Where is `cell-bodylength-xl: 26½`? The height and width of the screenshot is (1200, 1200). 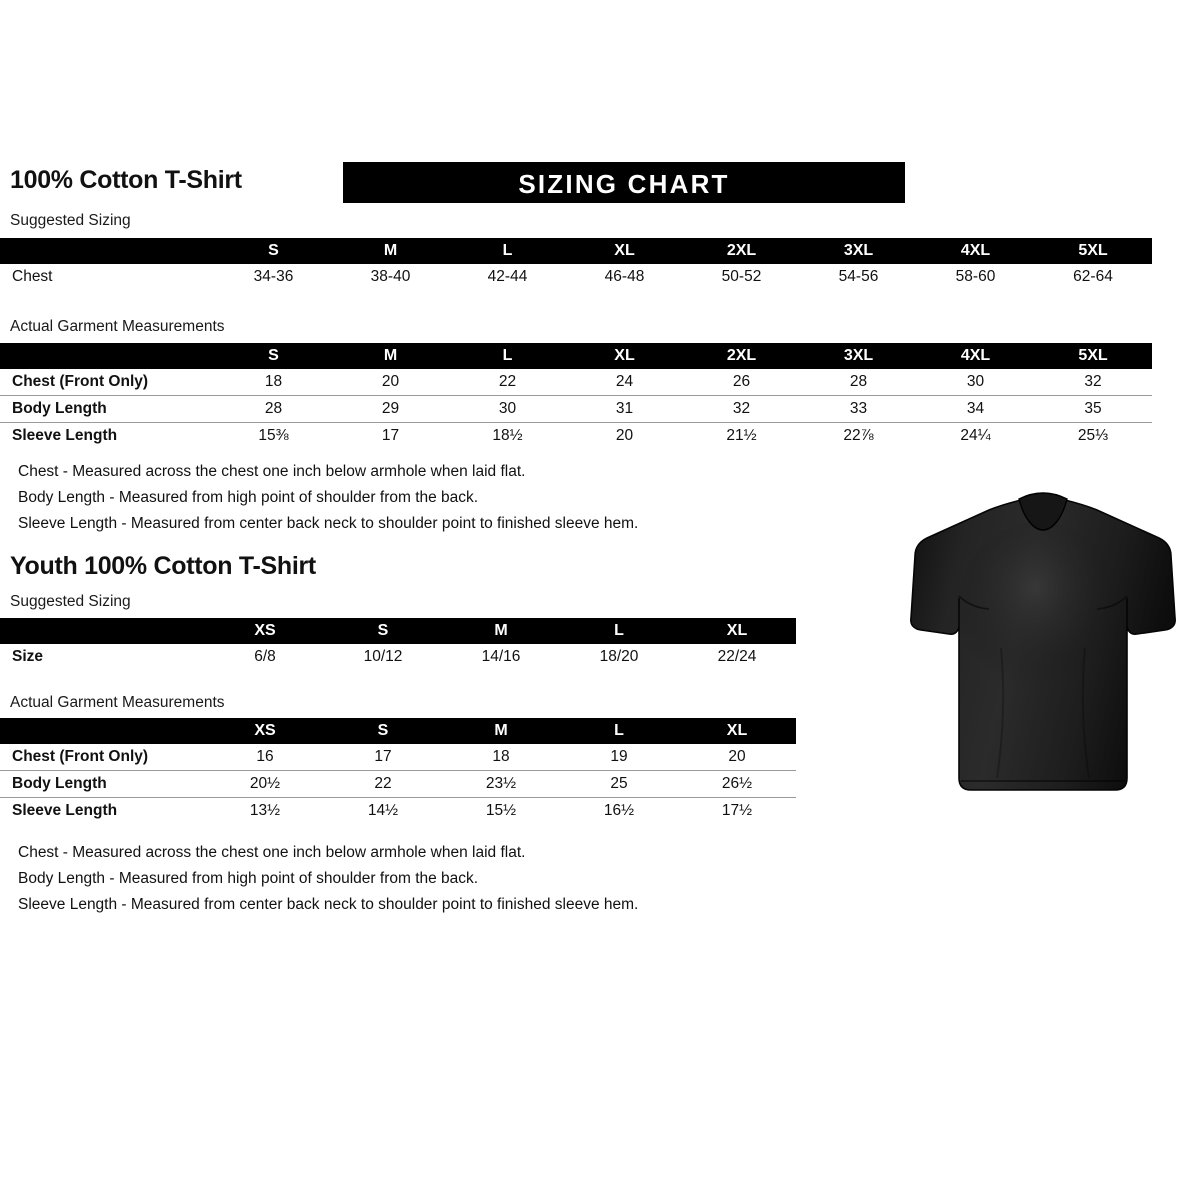
cell-bodylength-xl: 26½ is located at coordinates (737, 783).